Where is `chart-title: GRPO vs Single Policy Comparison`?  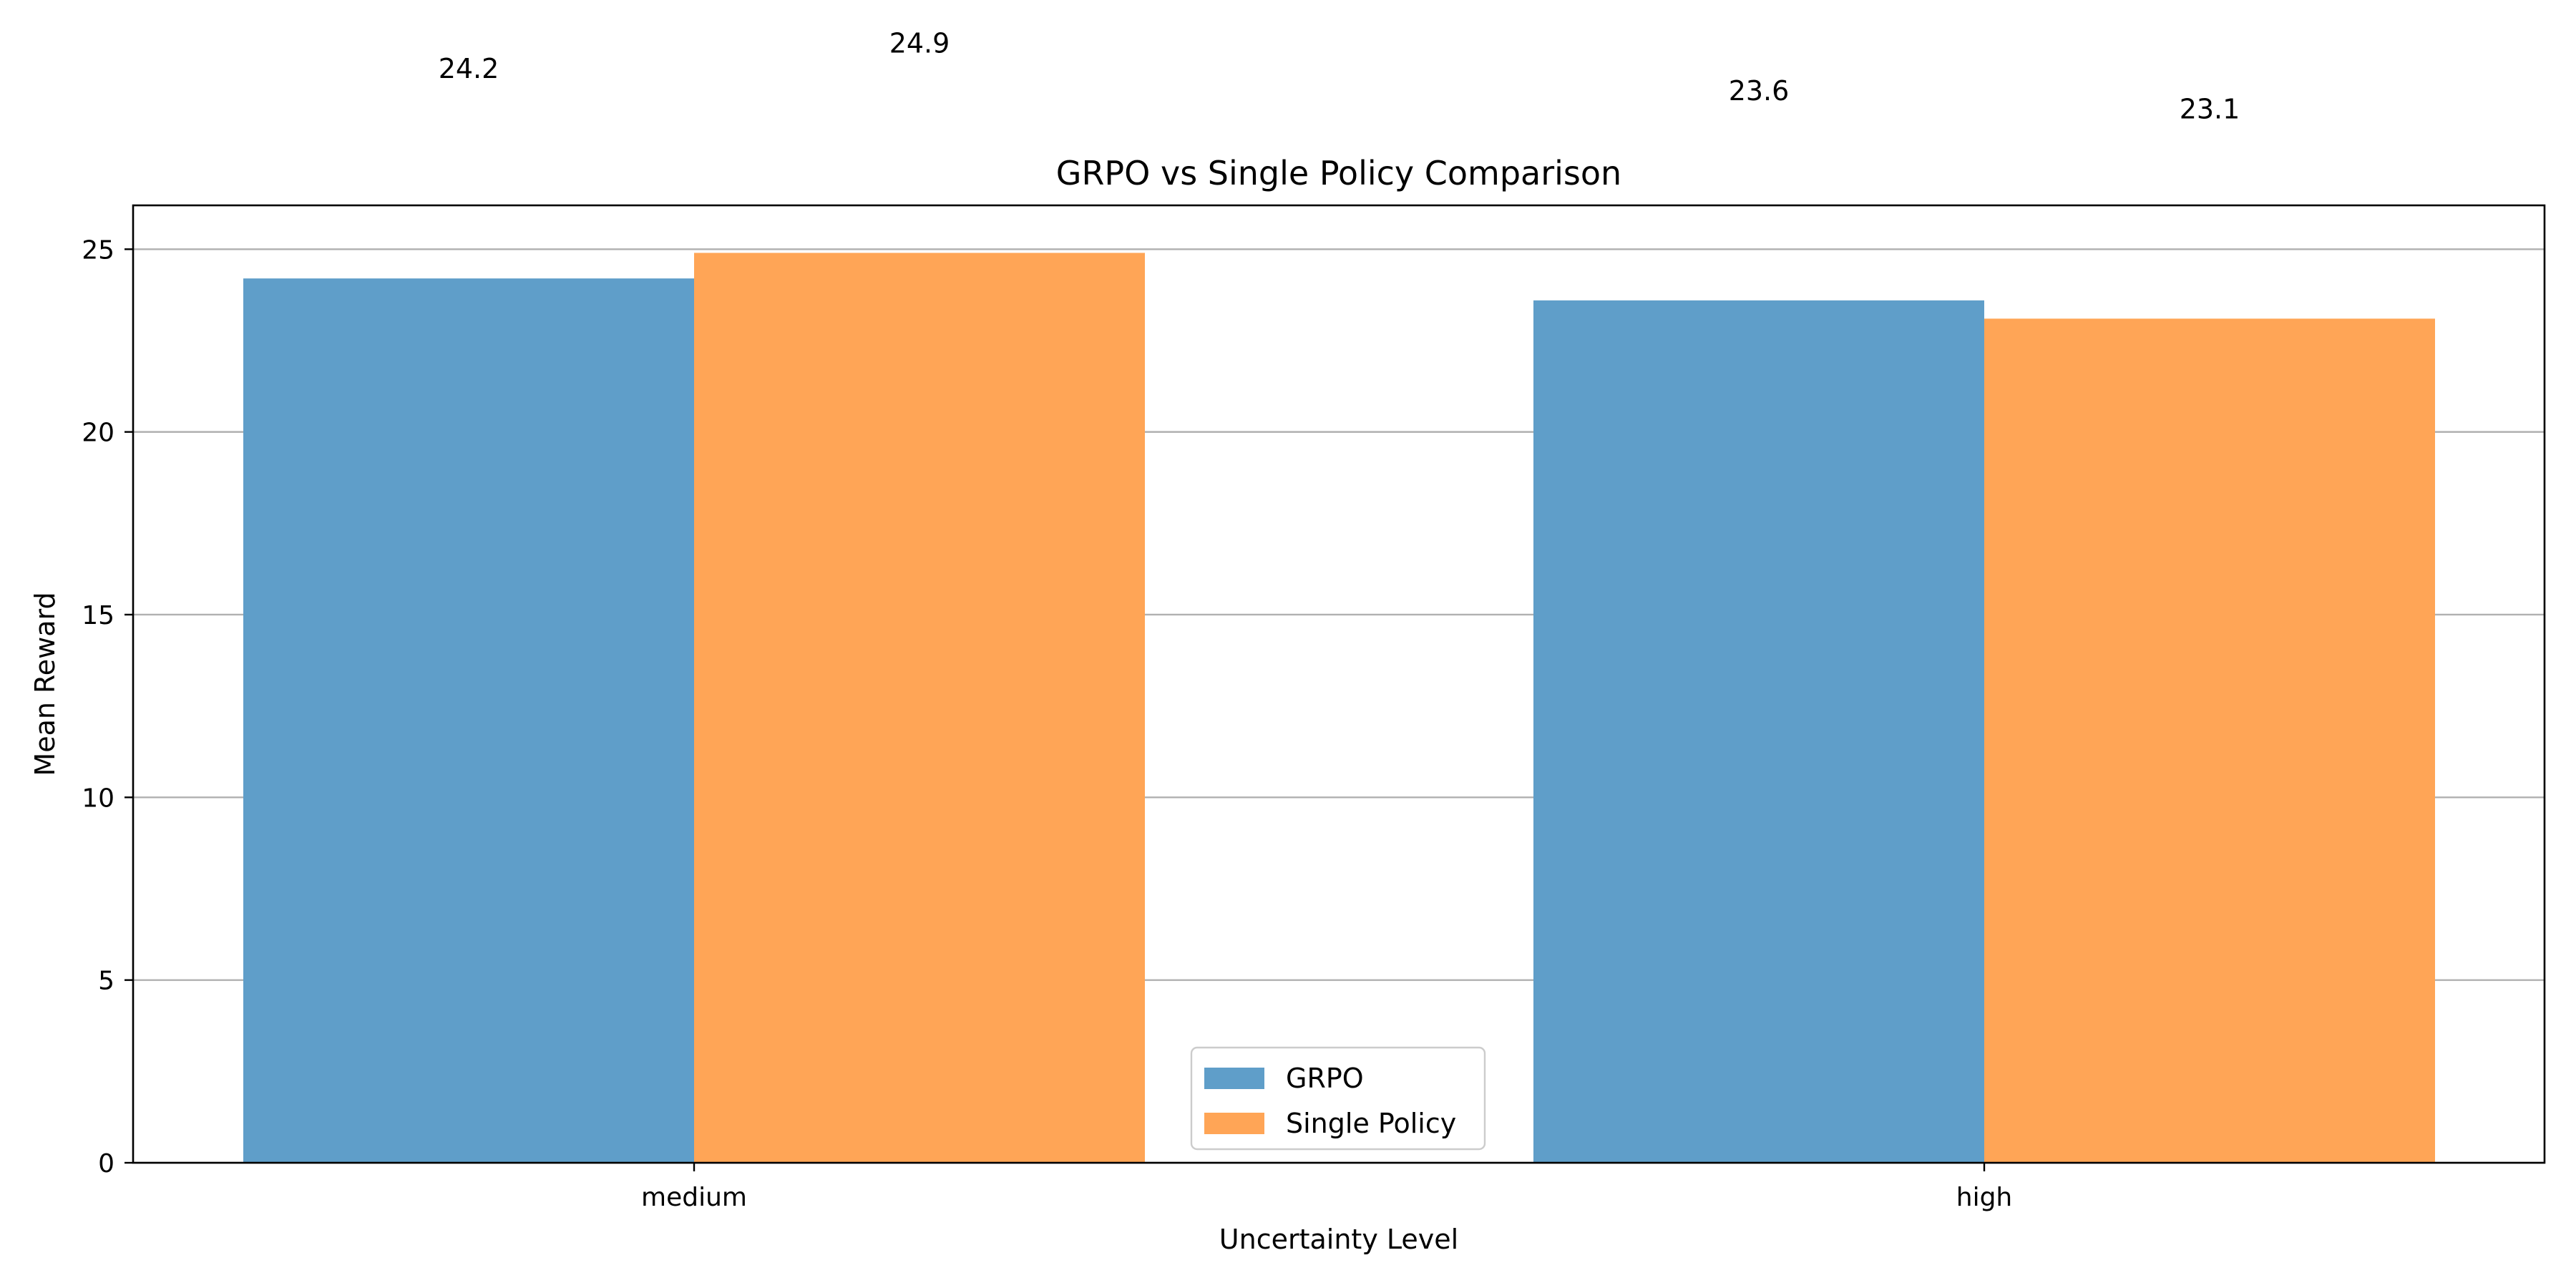 chart-title: GRPO vs Single Policy Comparison is located at coordinates (1338, 173).